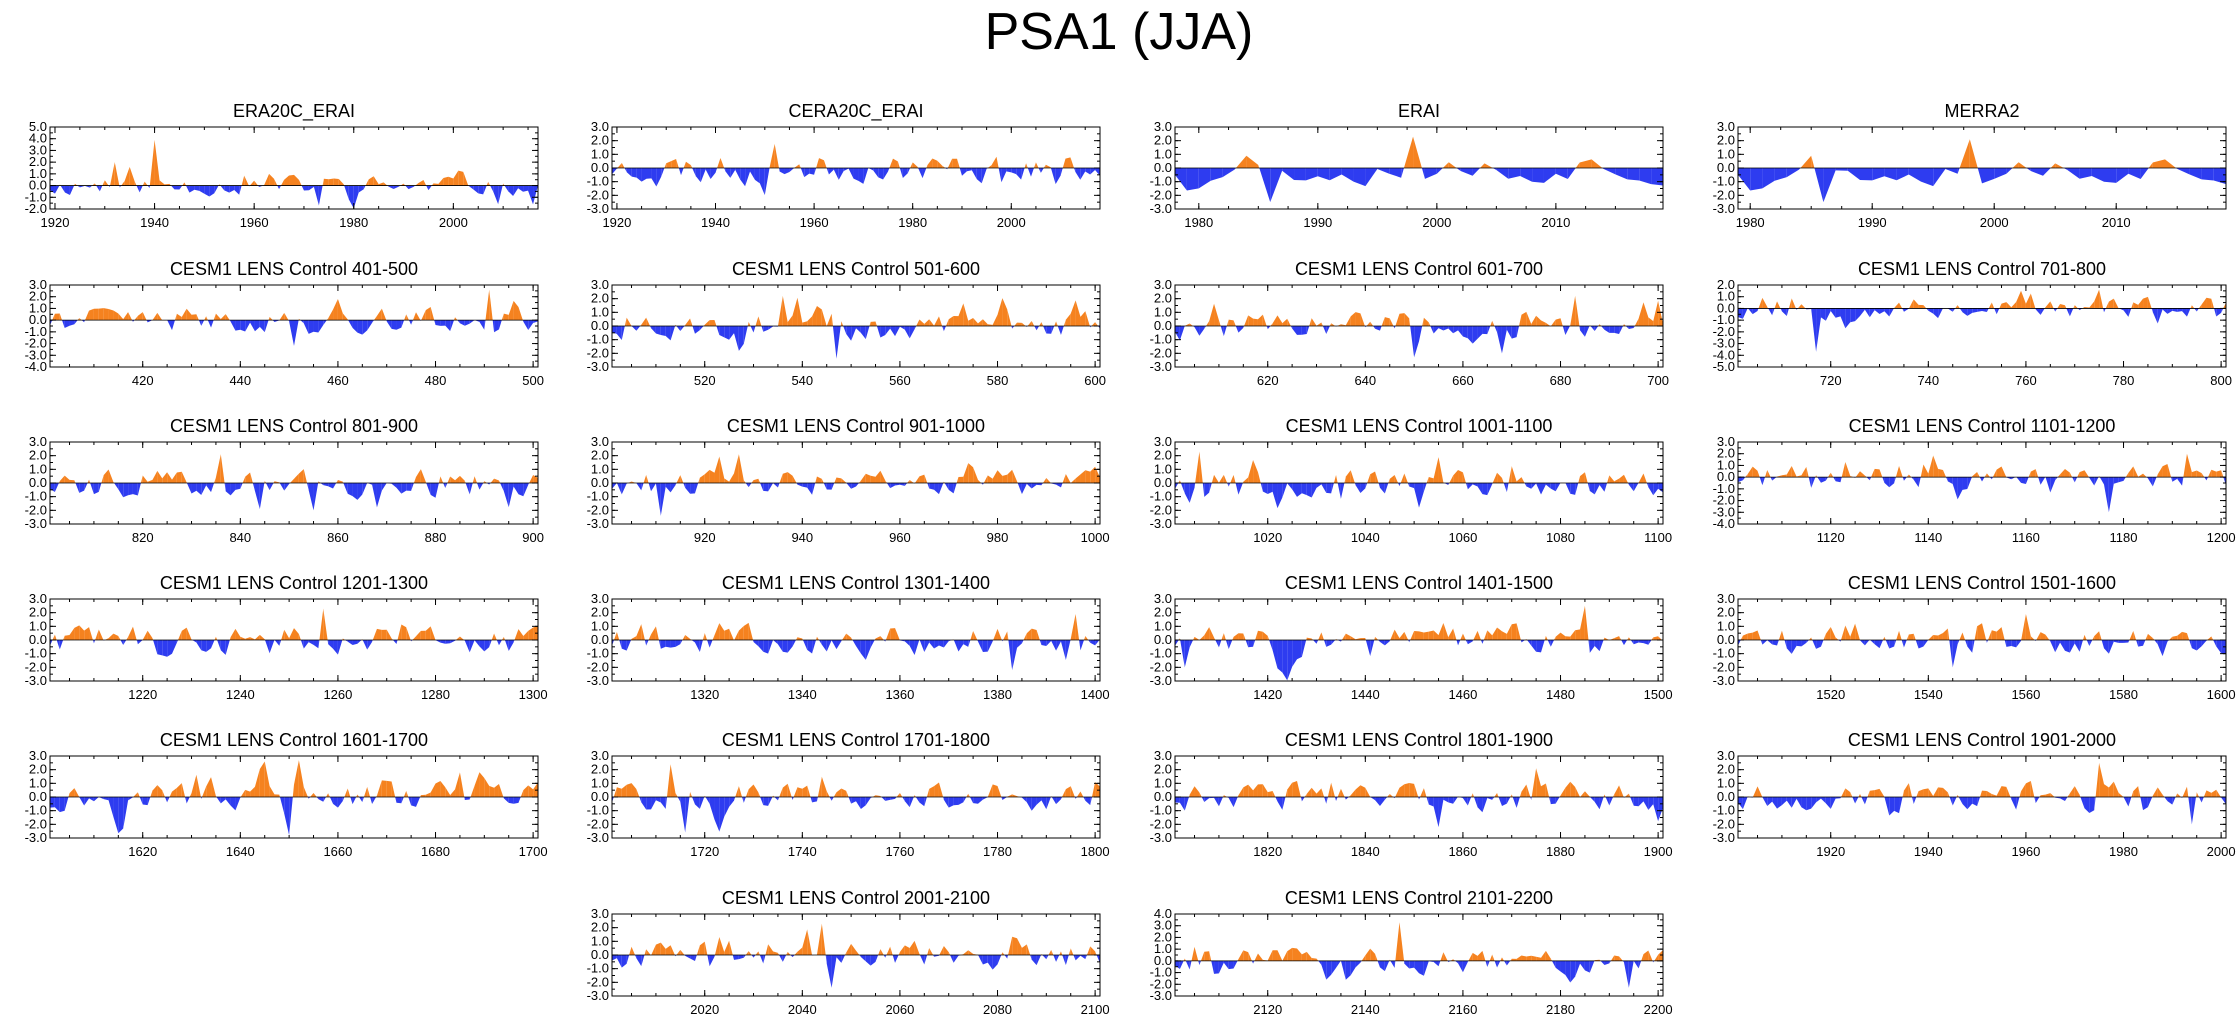  What do you see at coordinates (533, 694) in the screenshot?
I see `x-tick-label: 1300` at bounding box center [533, 694].